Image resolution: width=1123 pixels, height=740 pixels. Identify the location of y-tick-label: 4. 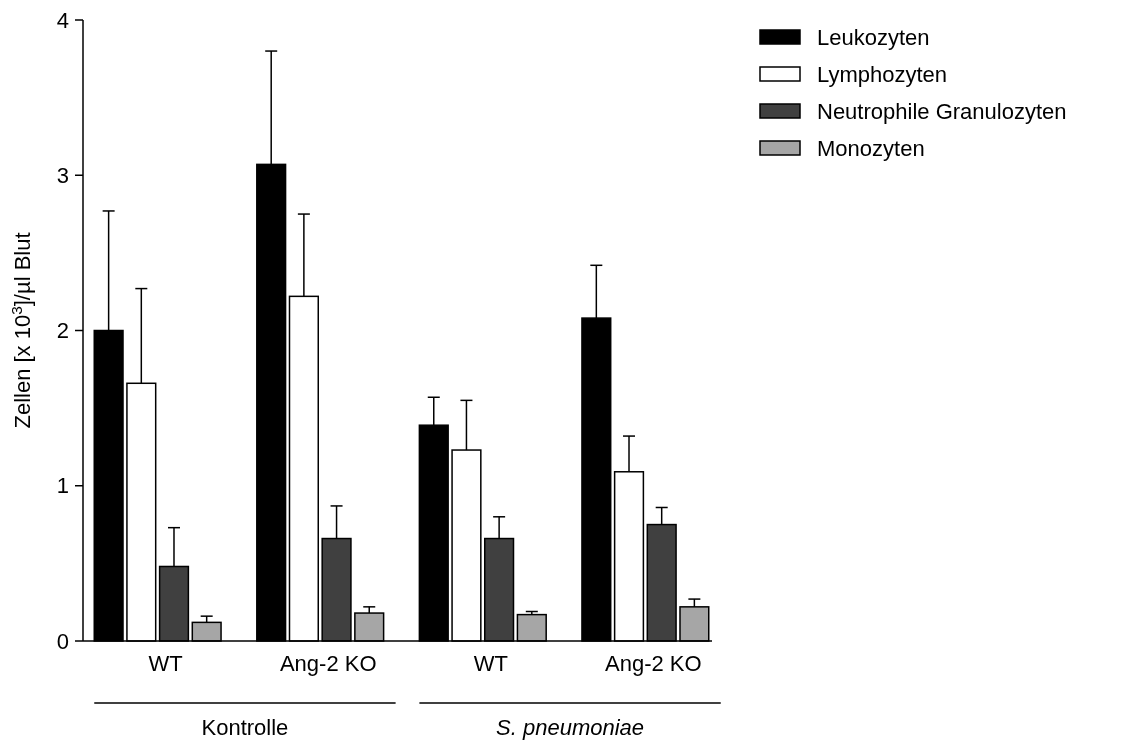
(62, 20).